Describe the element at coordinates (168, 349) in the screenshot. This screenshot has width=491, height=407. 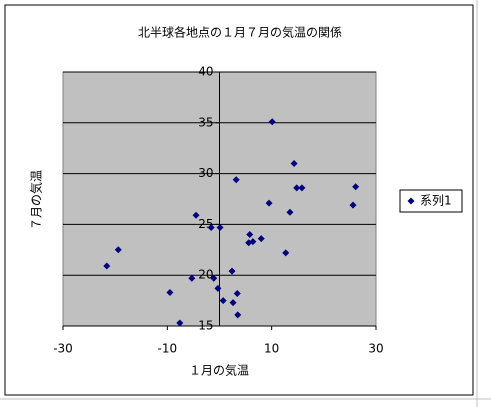
I see `x-tick-label: -10` at that location.